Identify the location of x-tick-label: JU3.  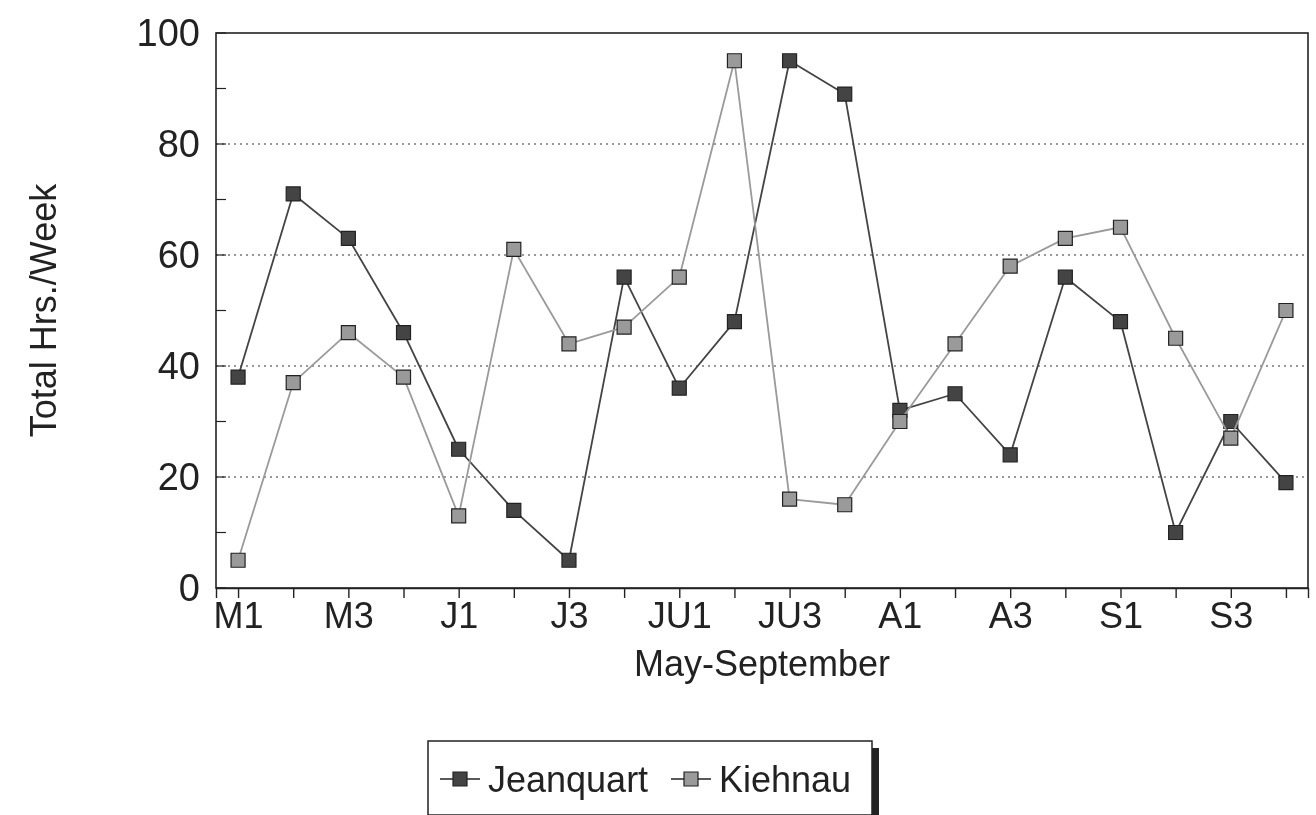
(790, 615).